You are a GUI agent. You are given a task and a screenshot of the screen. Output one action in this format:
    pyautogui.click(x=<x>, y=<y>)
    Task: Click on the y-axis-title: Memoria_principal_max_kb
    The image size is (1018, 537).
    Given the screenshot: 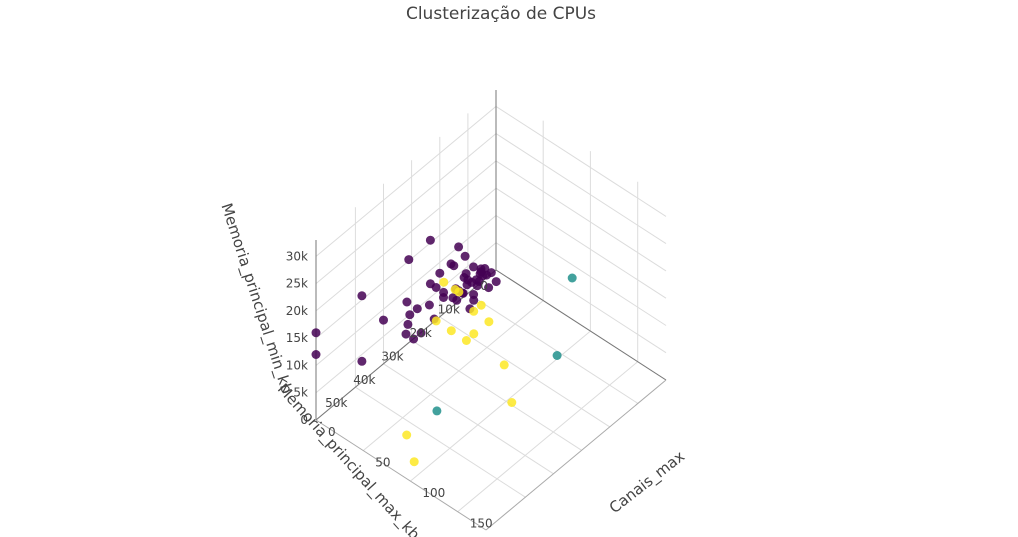 What is the action you would take?
    pyautogui.click(x=348, y=458)
    